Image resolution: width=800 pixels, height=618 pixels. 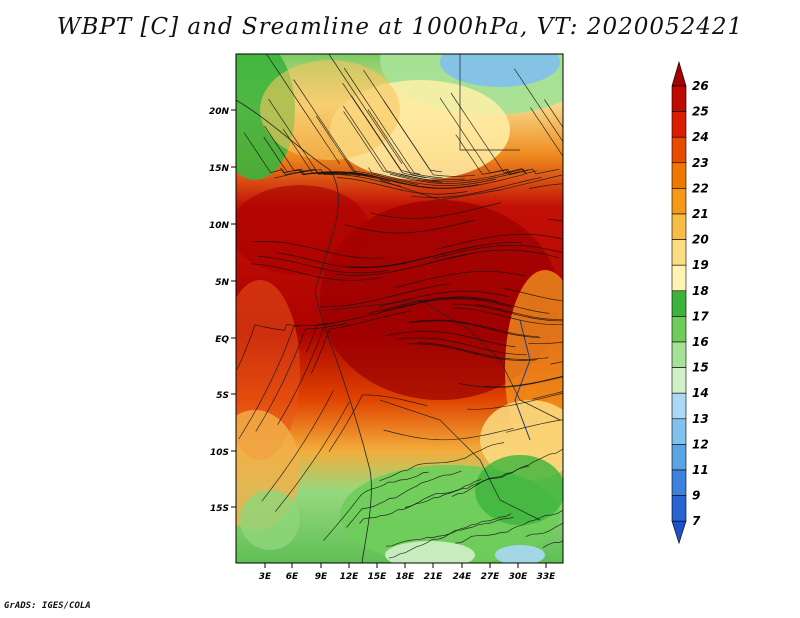 What do you see at coordinates (292, 577) in the screenshot?
I see `lon-label: 6E` at bounding box center [292, 577].